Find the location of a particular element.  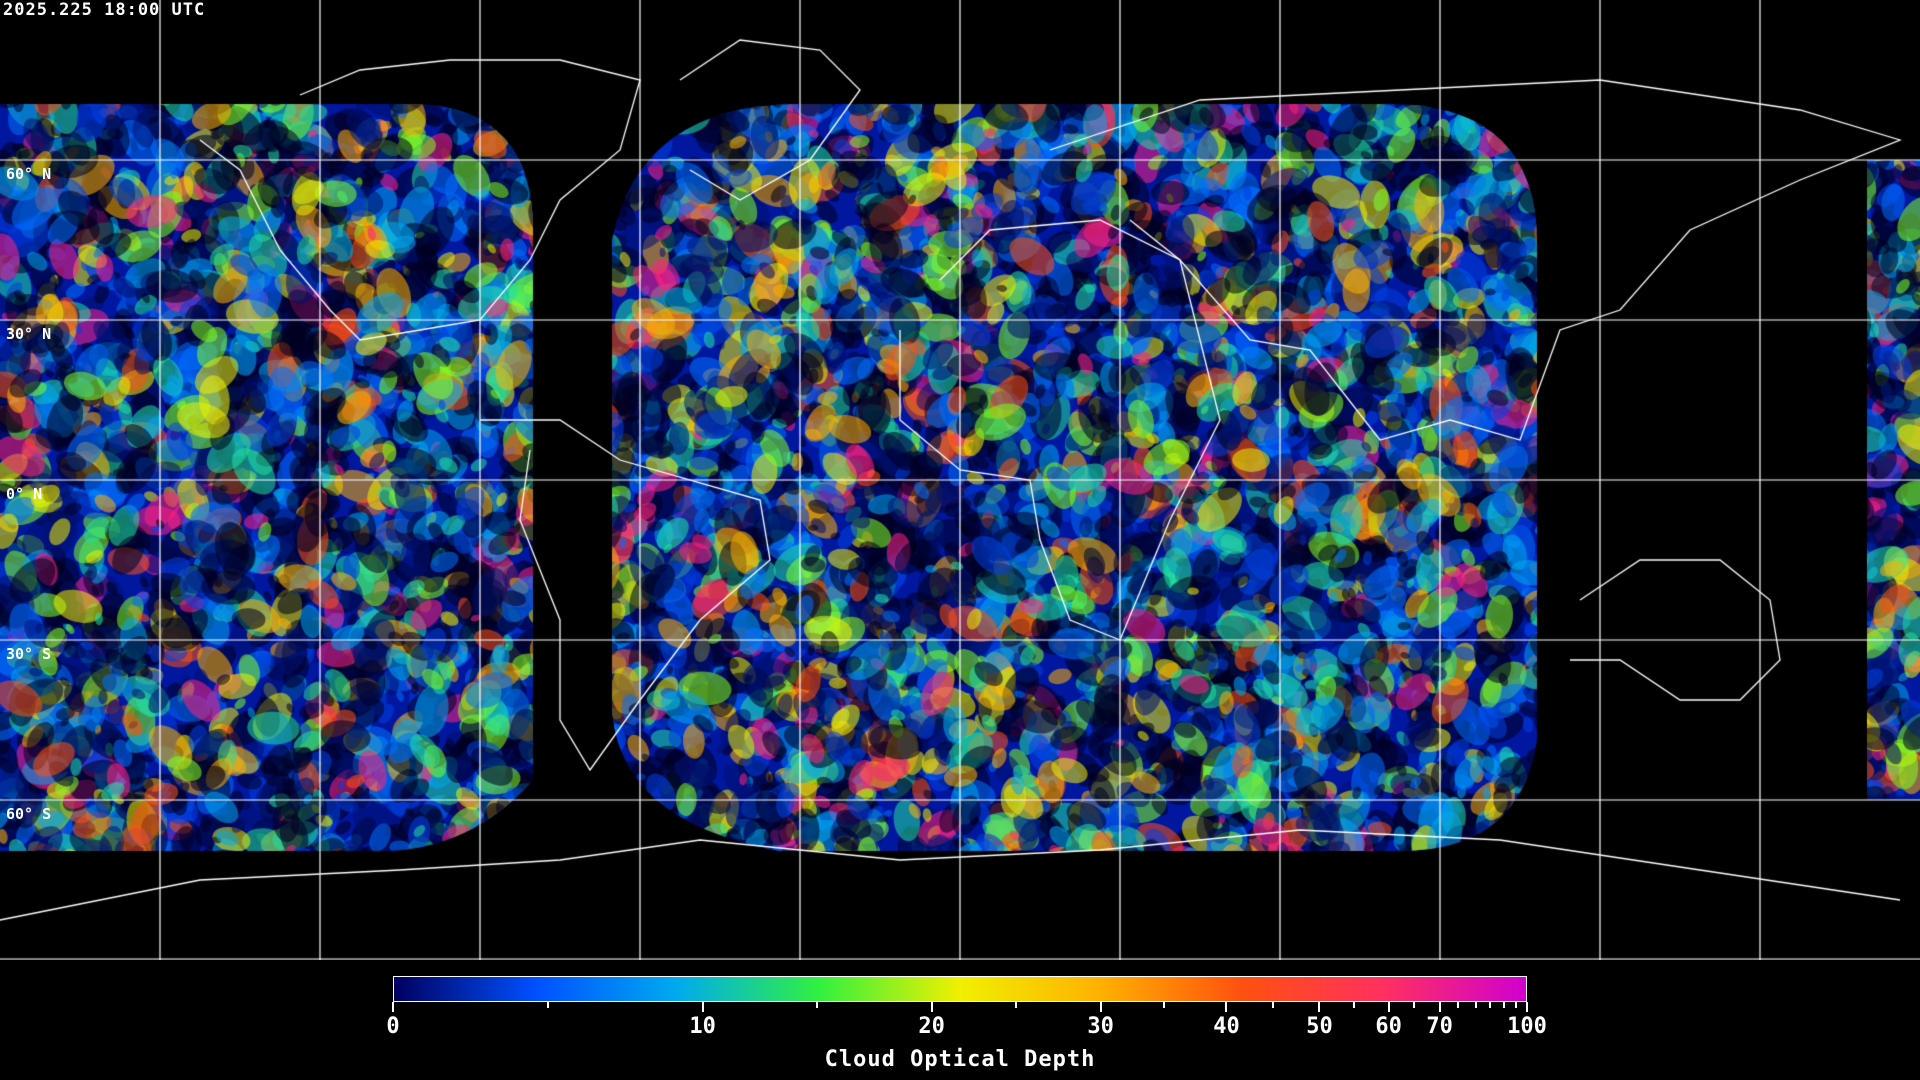

colorbar-tick-label: 100 is located at coordinates (1527, 1026).